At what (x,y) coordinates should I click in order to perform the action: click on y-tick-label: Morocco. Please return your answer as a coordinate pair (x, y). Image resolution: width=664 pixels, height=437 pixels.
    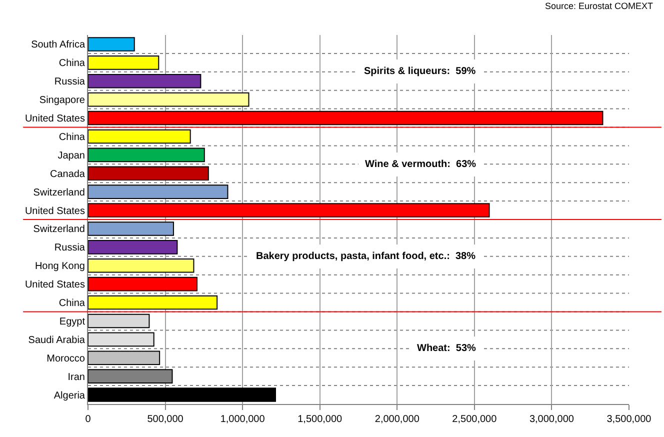
    Looking at the image, I should click on (66, 358).